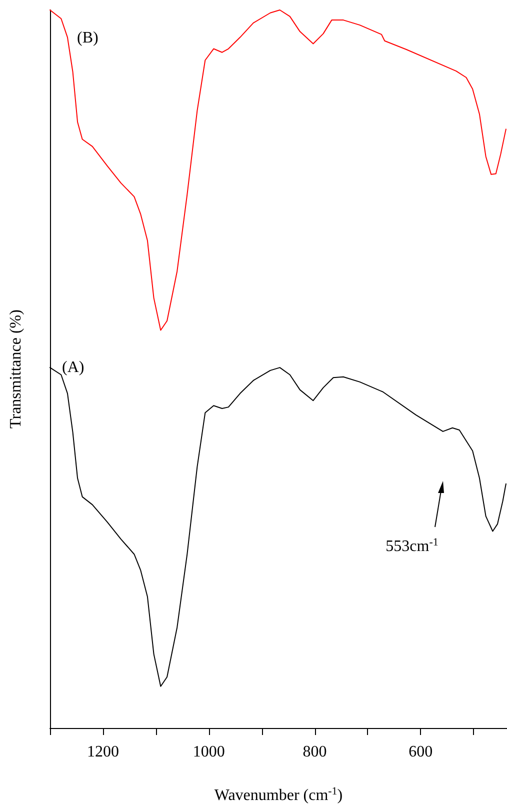 This screenshot has width=507, height=810. I want to click on y-axis-title: Transmittance (%), so click(16, 369).